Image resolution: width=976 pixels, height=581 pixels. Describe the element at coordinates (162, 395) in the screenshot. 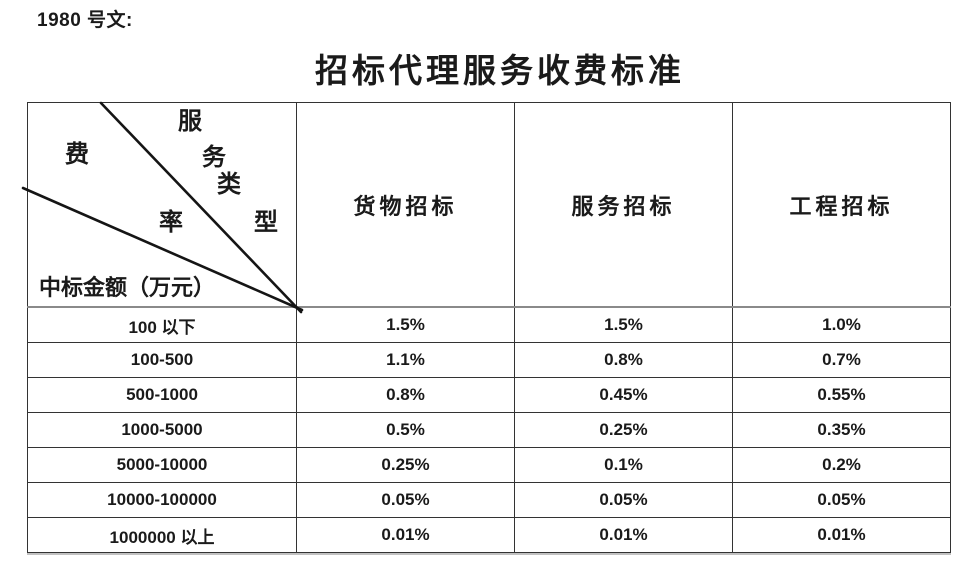

I see `amount-range-cell: 500-1000` at that location.